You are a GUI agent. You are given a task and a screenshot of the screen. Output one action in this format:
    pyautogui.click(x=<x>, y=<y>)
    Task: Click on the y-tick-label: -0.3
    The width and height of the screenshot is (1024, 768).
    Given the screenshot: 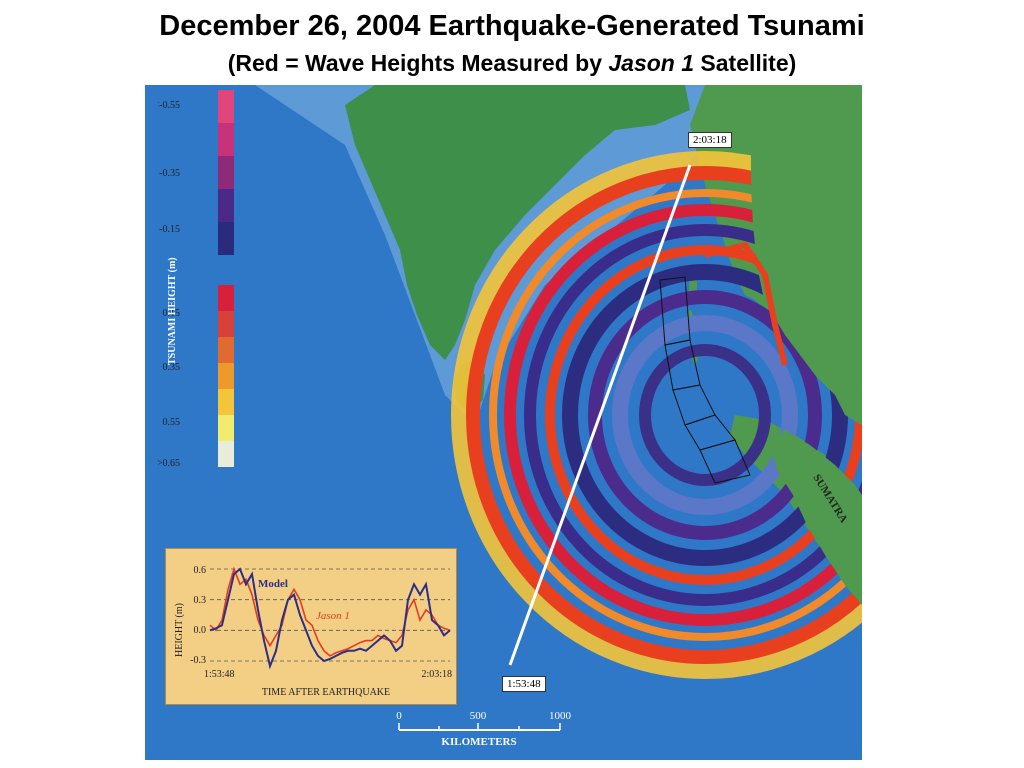 What is the action you would take?
    pyautogui.click(x=198, y=660)
    